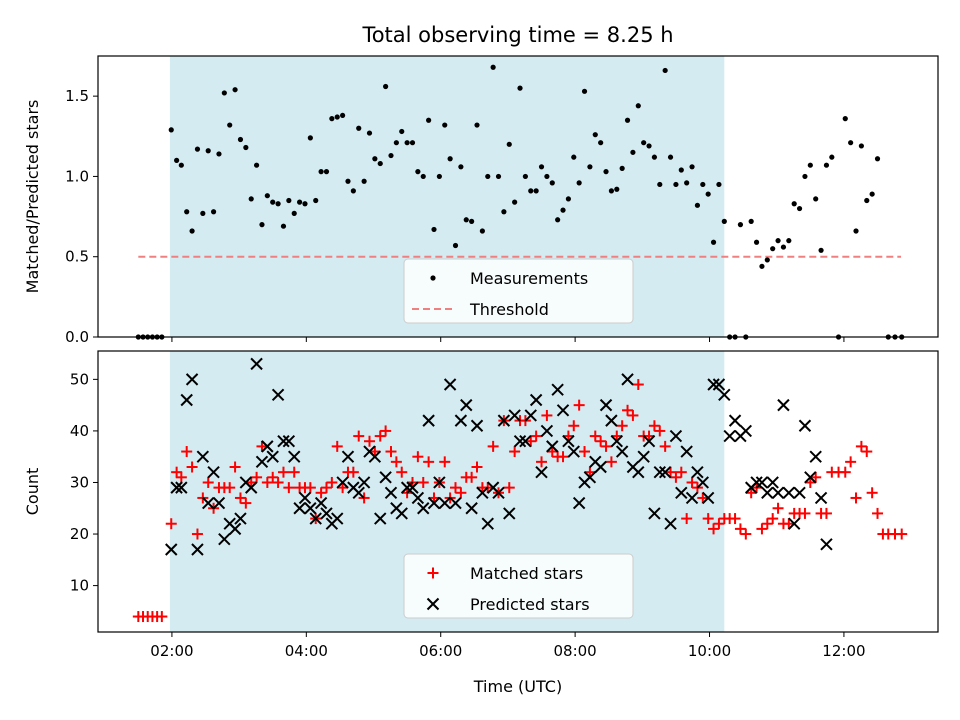  What do you see at coordinates (32, 197) in the screenshot?
I see `top-panel-ylabel: Matched/Predicted stars` at bounding box center [32, 197].